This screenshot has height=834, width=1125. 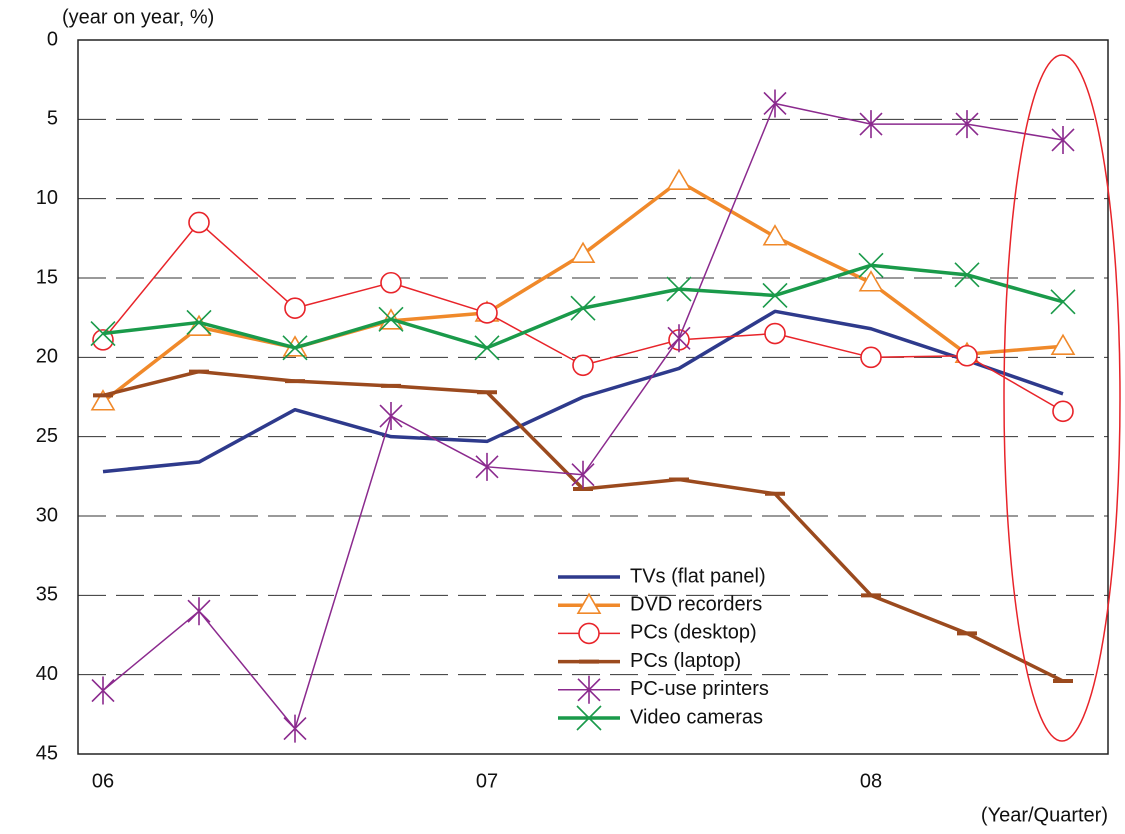 I want to click on x-axis-label: (Year/Quarter), so click(x=1044, y=815).